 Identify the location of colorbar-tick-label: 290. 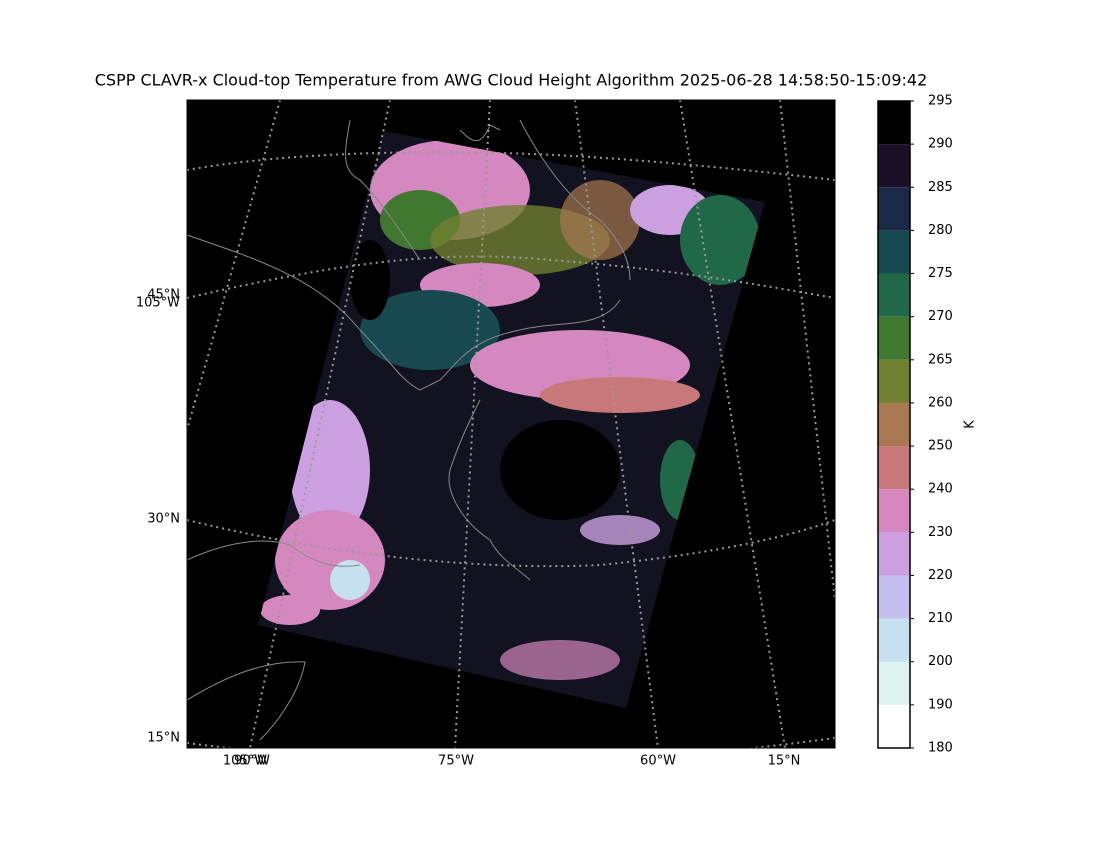
(940, 144).